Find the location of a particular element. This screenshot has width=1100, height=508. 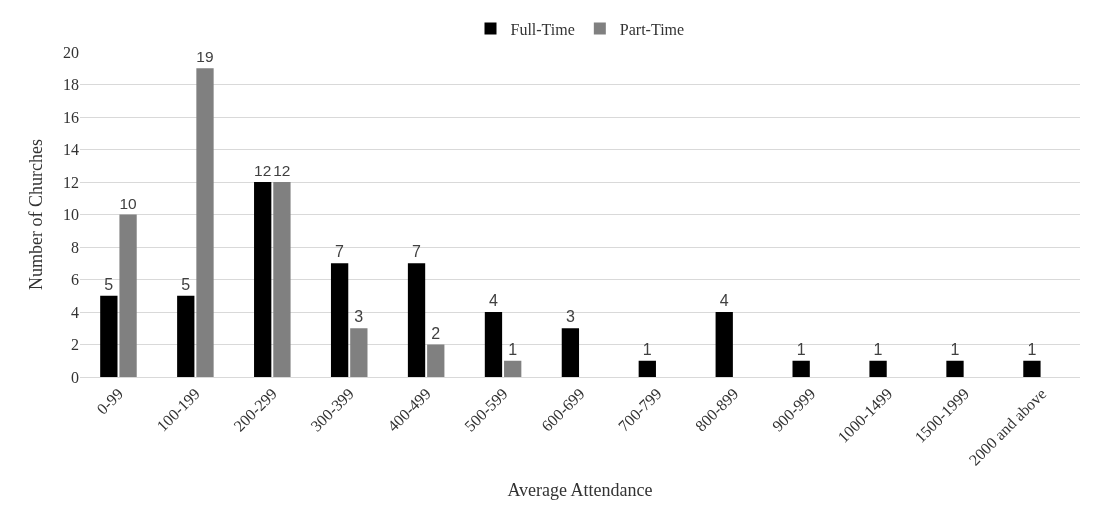

x-axis-title: Average Attendance is located at coordinates (580, 489).